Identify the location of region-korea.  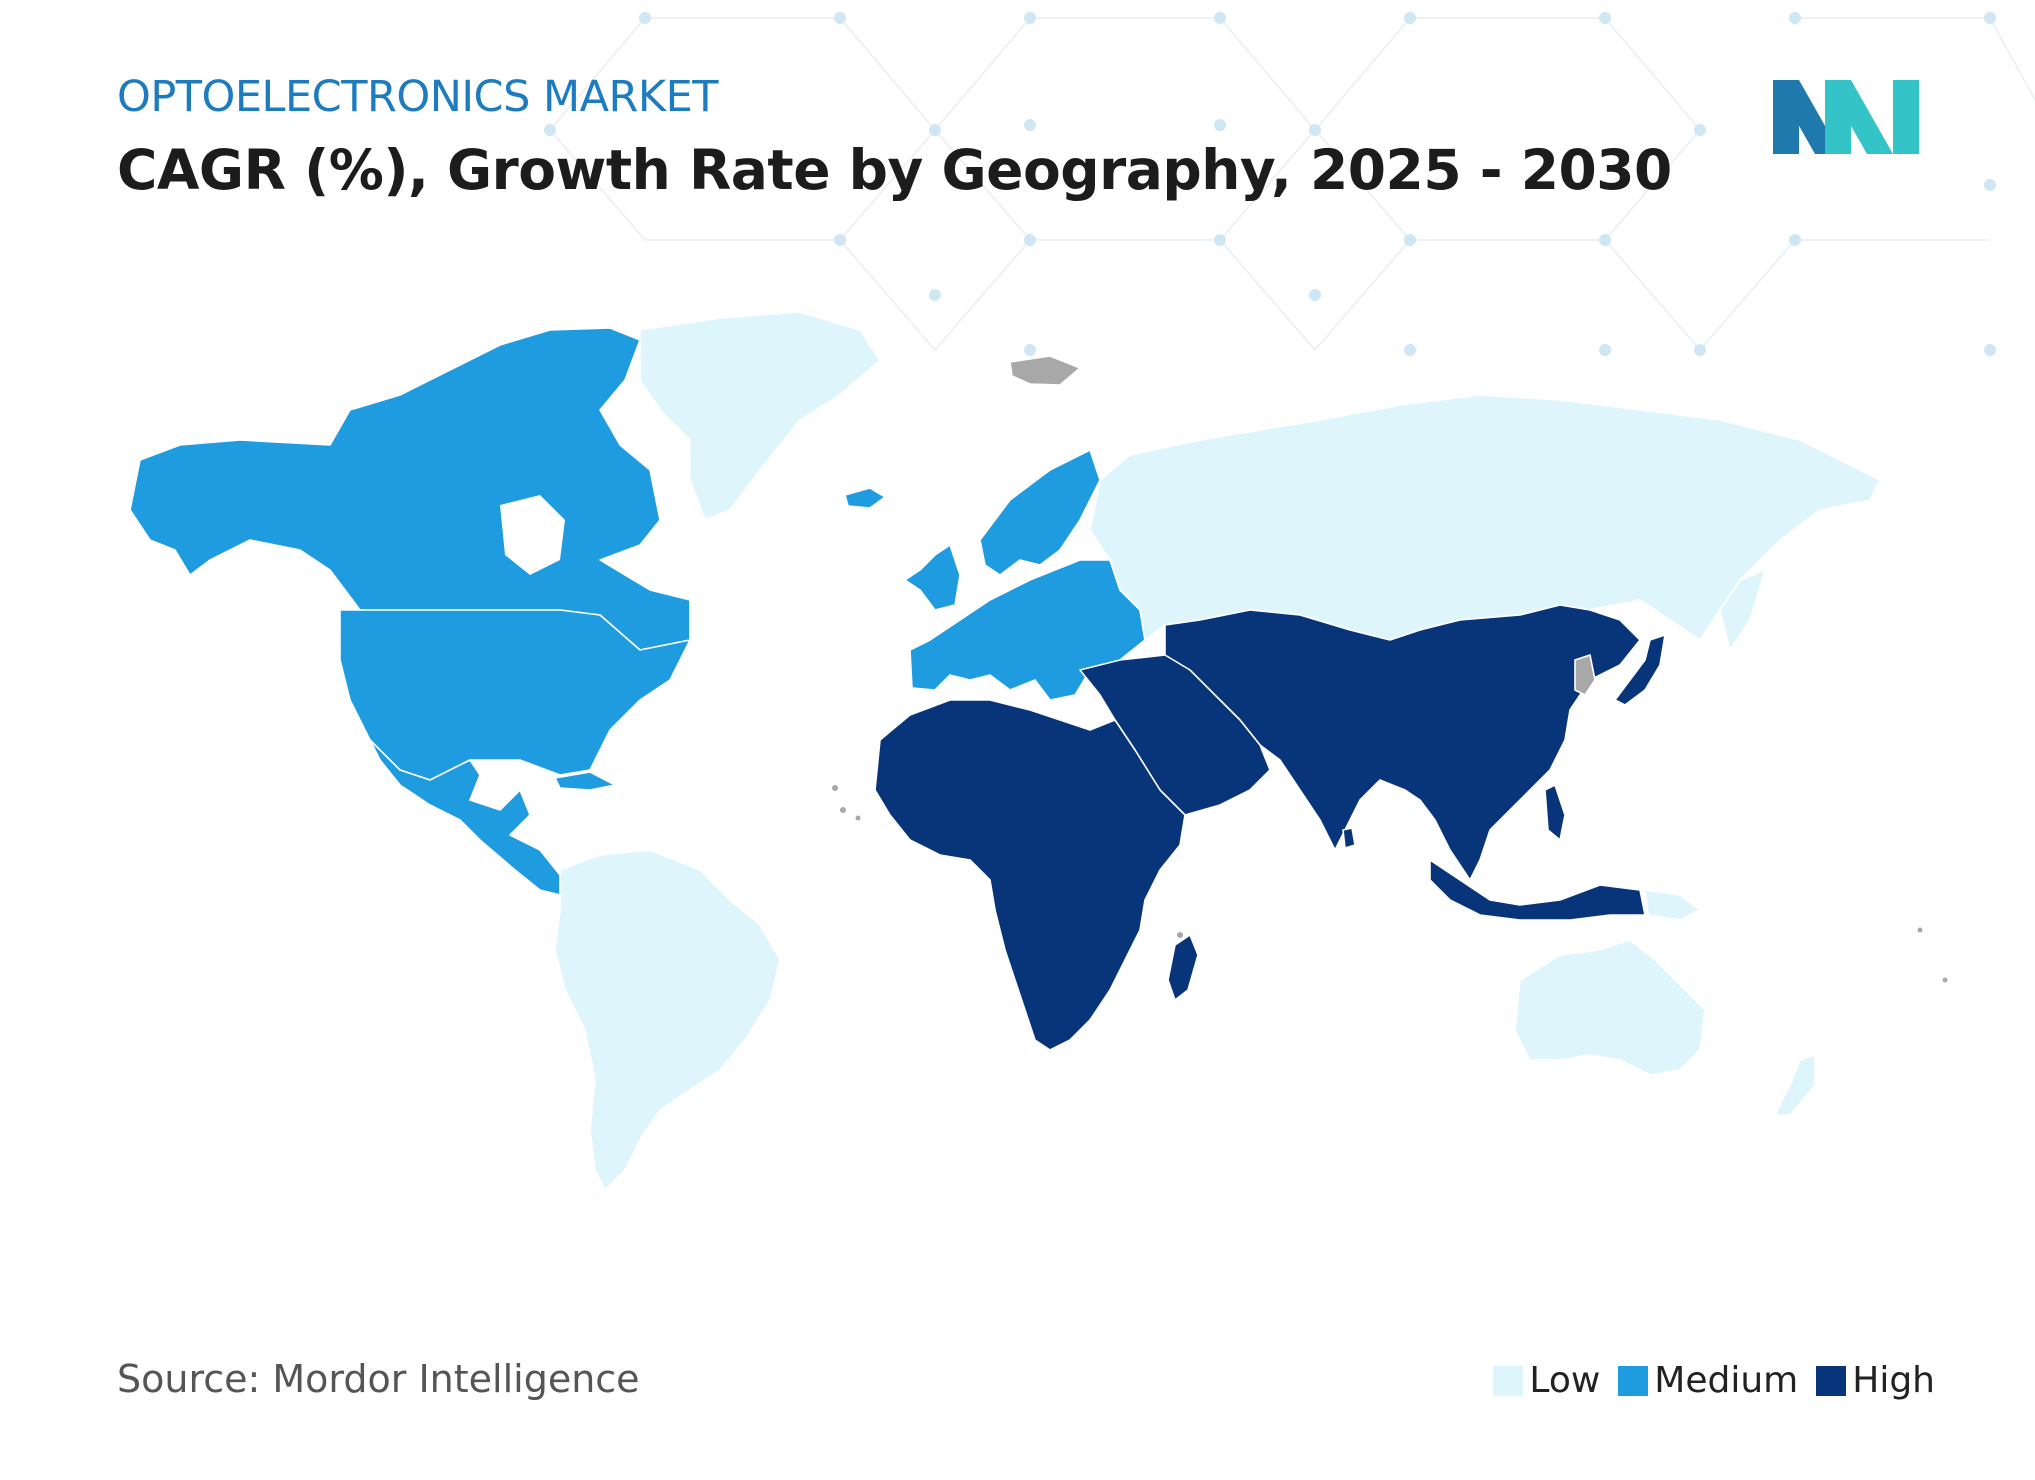
(1585, 675).